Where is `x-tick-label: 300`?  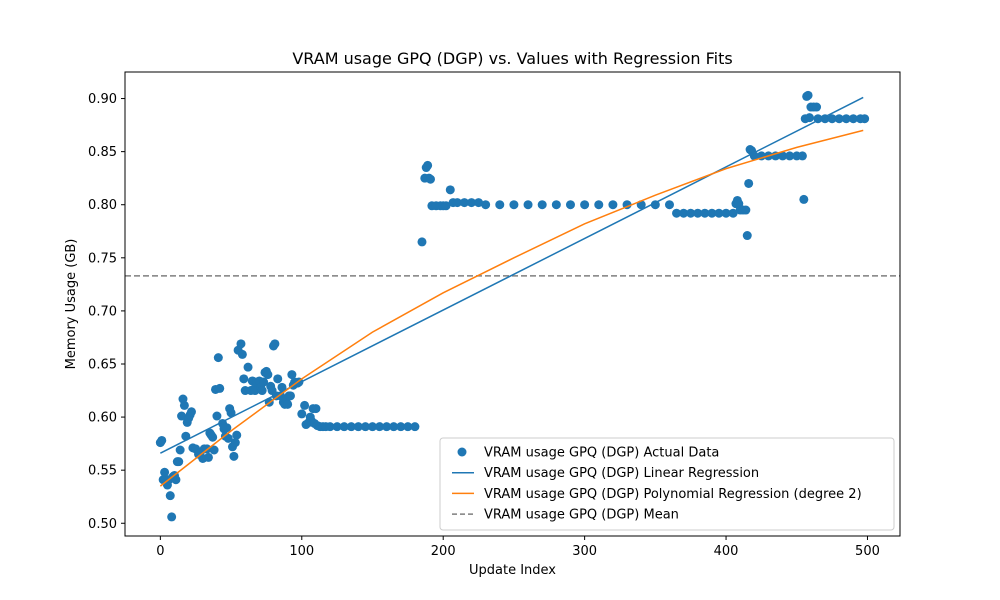 x-tick-label: 300 is located at coordinates (584, 551).